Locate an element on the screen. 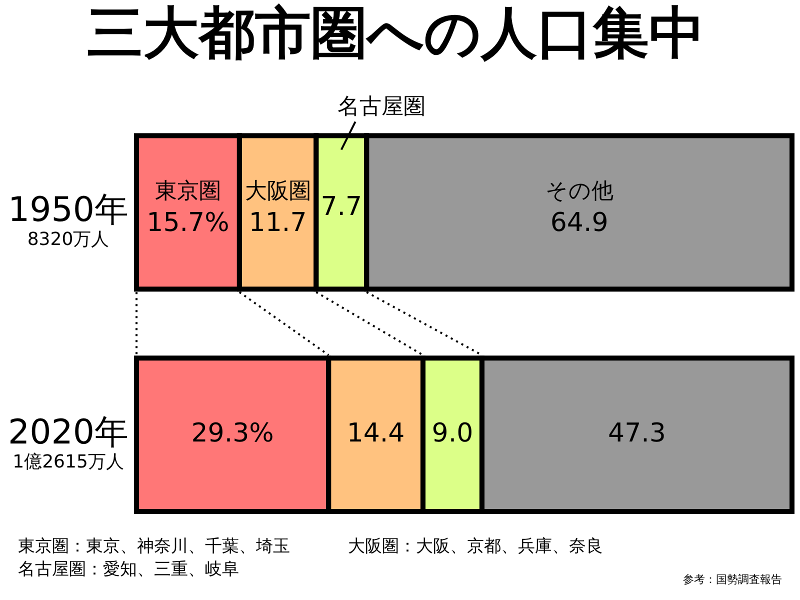  series-label: 名古屋圏 is located at coordinates (381, 107).